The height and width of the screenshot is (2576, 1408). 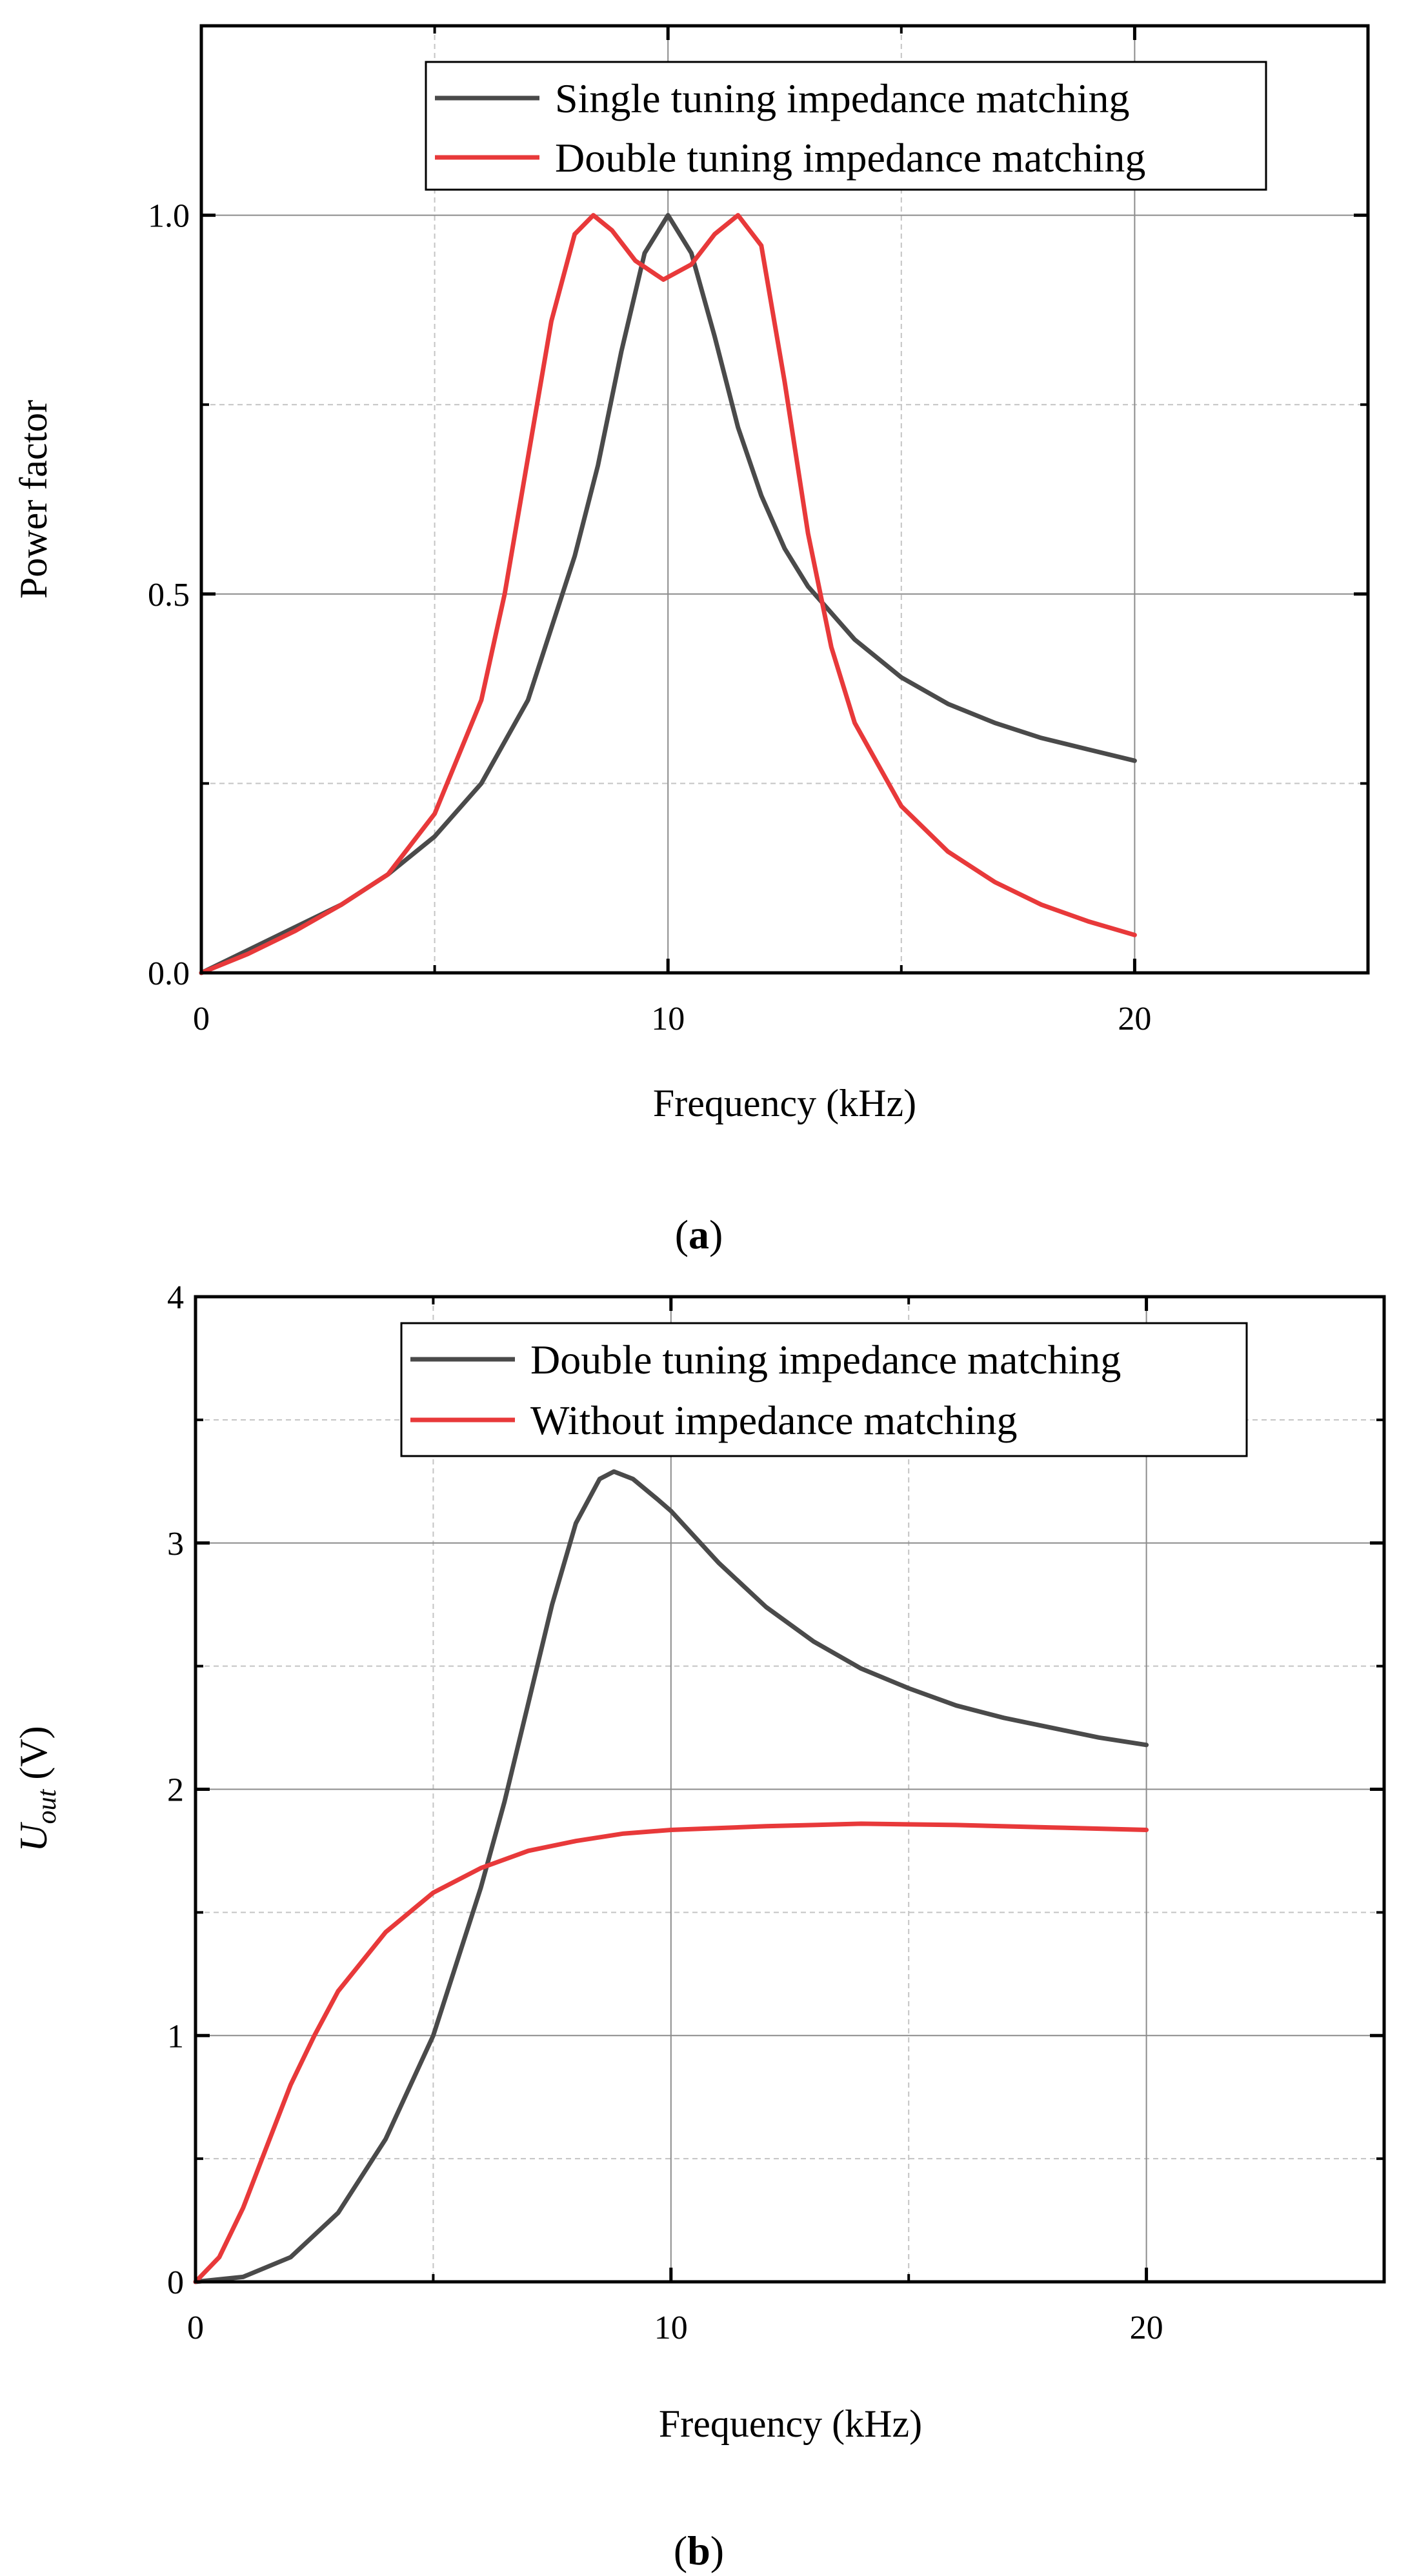 I want to click on chart-b-caption-label: b, so click(x=698, y=2550).